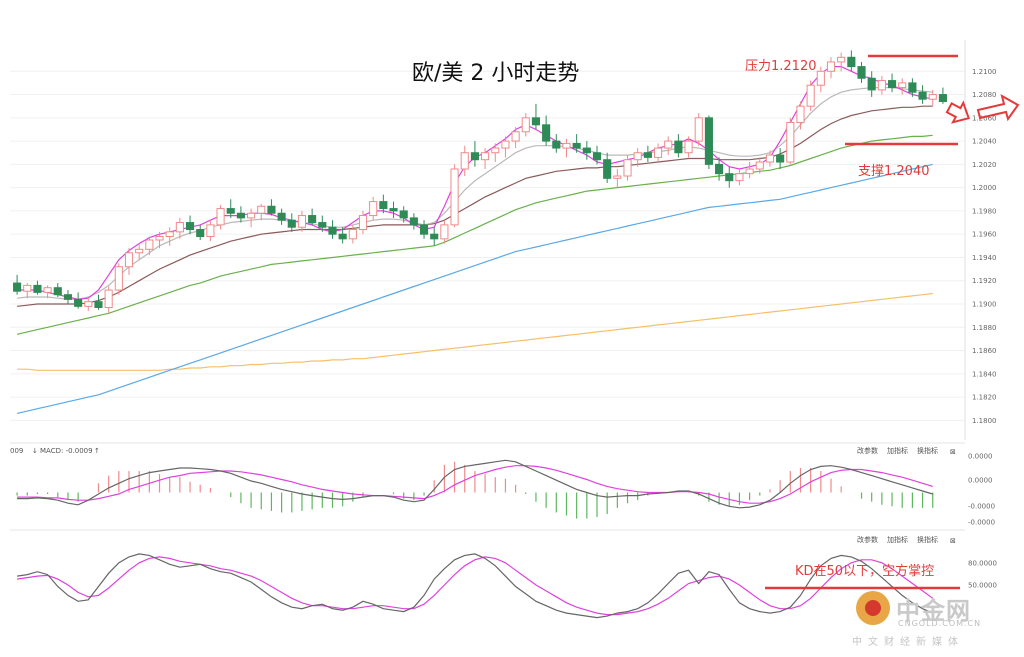 The width and height of the screenshot is (1024, 657). What do you see at coordinates (495, 73) in the screenshot?
I see `chart-title: 欧/美 2 小时走势` at bounding box center [495, 73].